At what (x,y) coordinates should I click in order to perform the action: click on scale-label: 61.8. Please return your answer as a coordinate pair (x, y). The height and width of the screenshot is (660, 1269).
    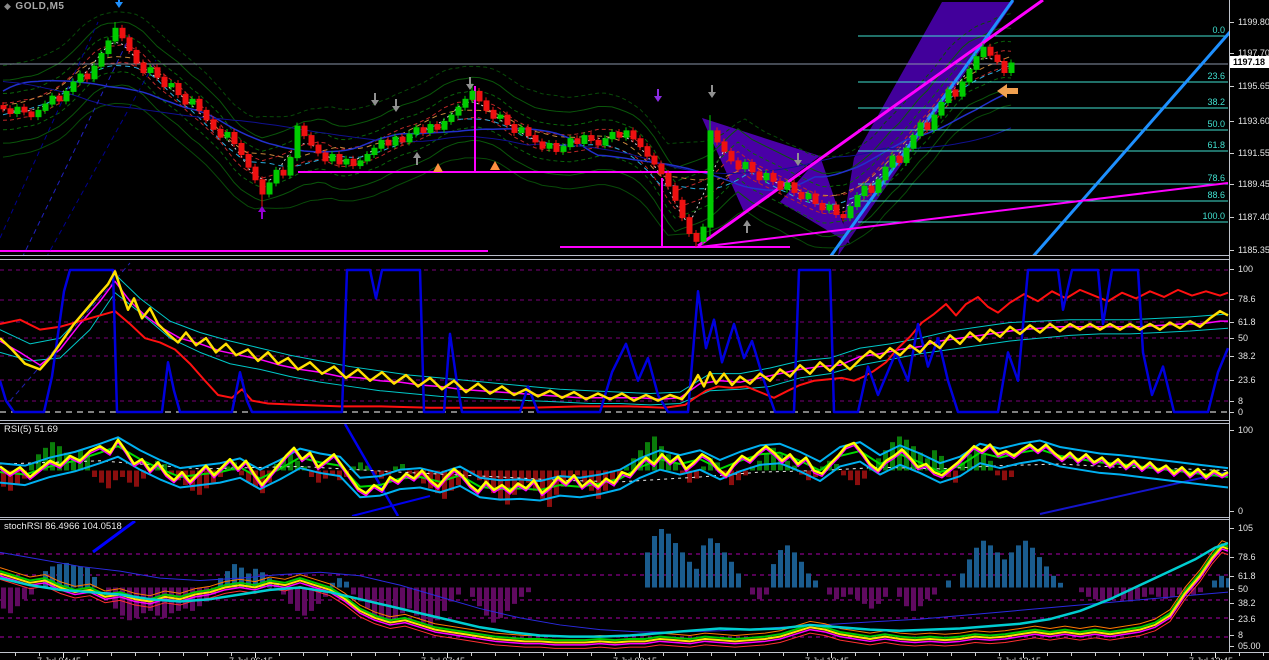
    Looking at the image, I should click on (1247, 322).